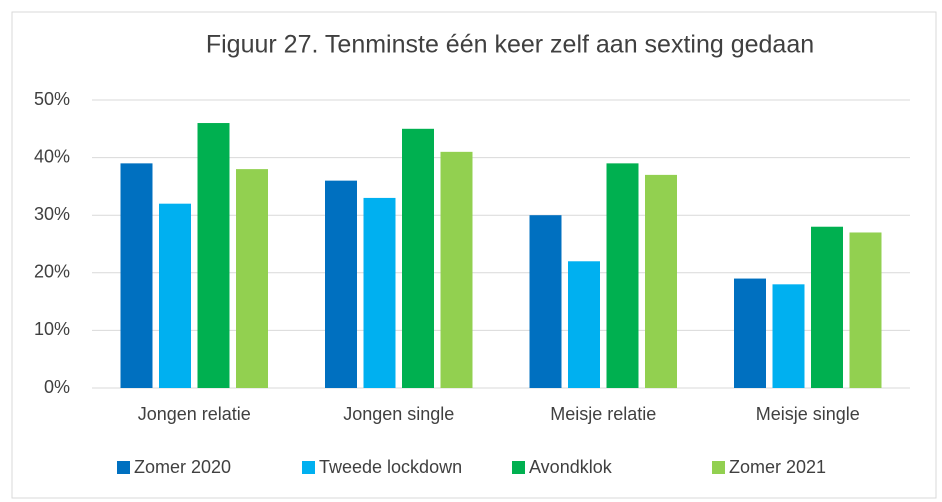 The image size is (942, 502). I want to click on x-tick-label: Jongen single, so click(398, 414).